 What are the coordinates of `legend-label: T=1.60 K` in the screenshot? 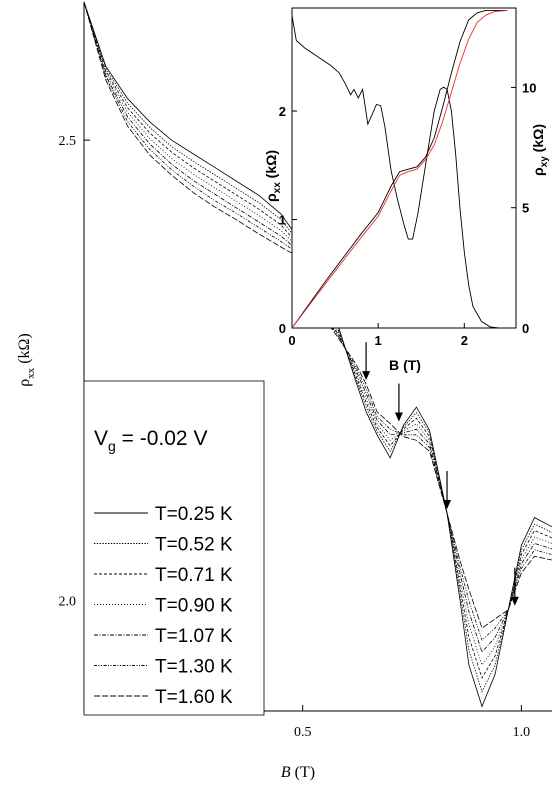 It's located at (194, 697).